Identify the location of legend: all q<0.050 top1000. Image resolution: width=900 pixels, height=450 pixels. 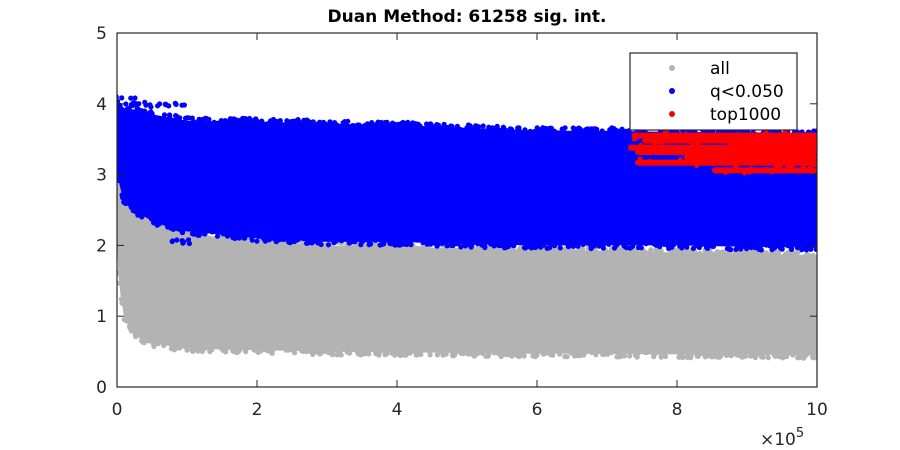
(713, 91).